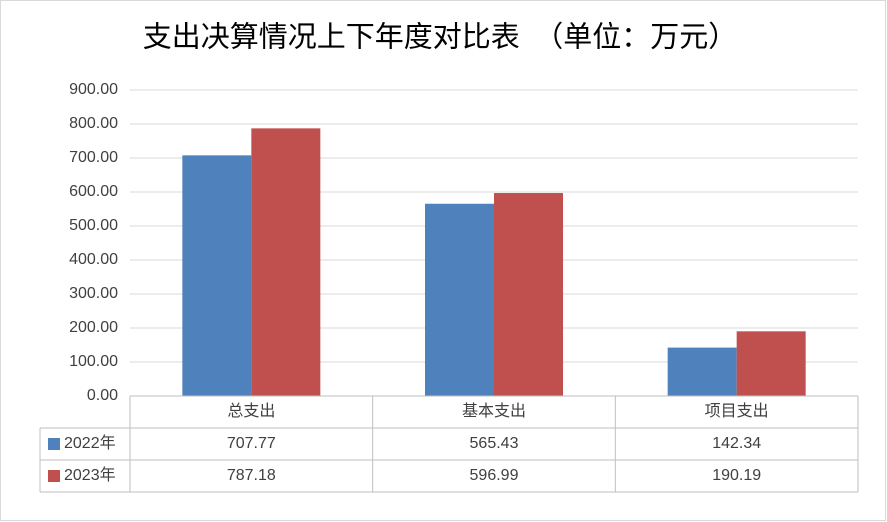 This screenshot has height=522, width=887. I want to click on table-value: 565.43, so click(494, 443).